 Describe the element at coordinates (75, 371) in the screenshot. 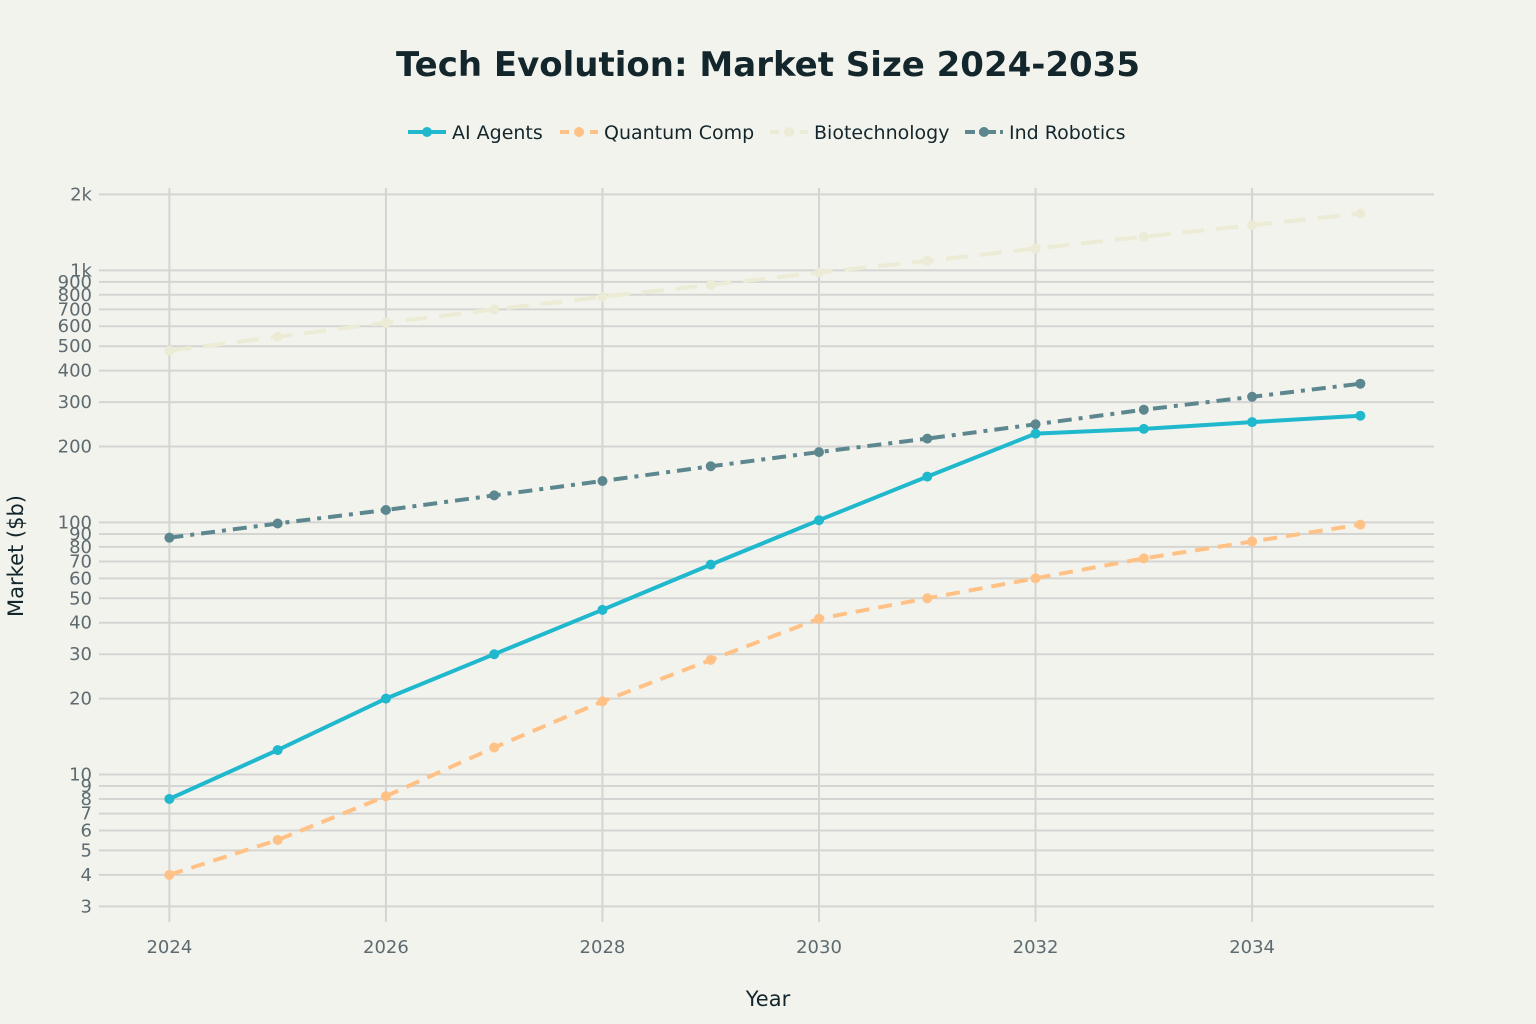

I see `y-tick-label-400: 400` at that location.